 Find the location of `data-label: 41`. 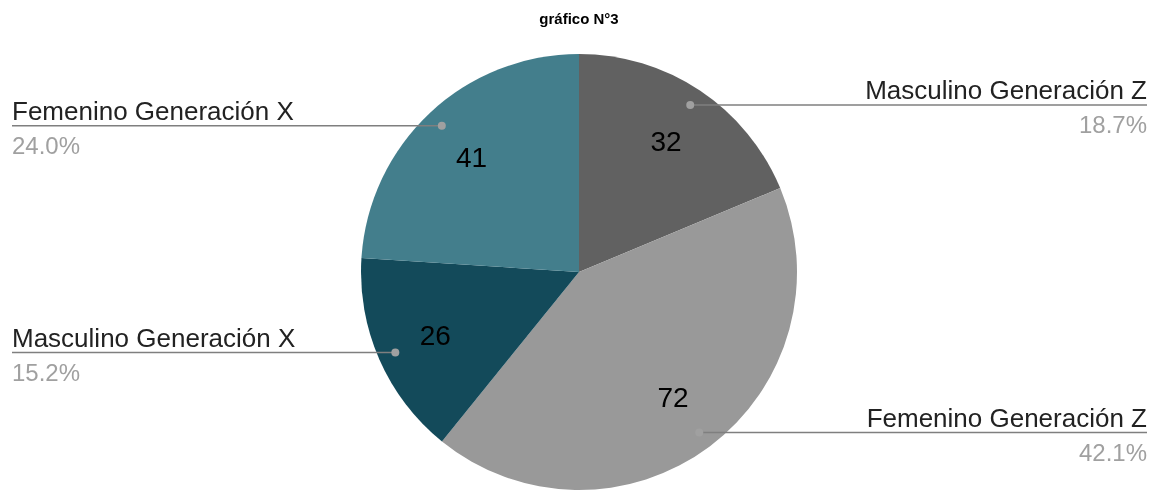

data-label: 41 is located at coordinates (472, 157).